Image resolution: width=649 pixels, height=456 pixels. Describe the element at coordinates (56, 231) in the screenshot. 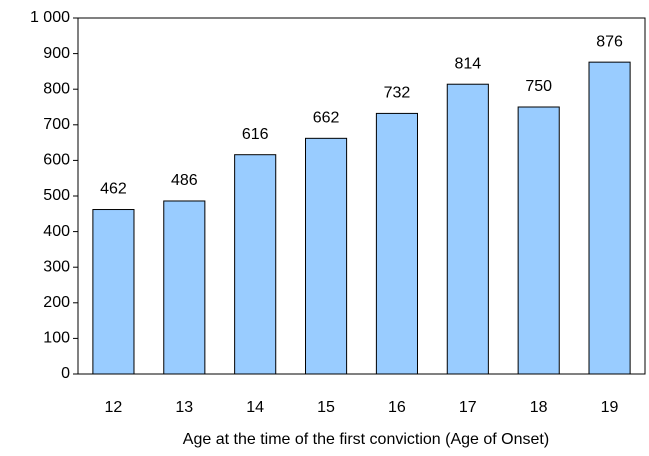

I see `y-tick-label: 400` at that location.